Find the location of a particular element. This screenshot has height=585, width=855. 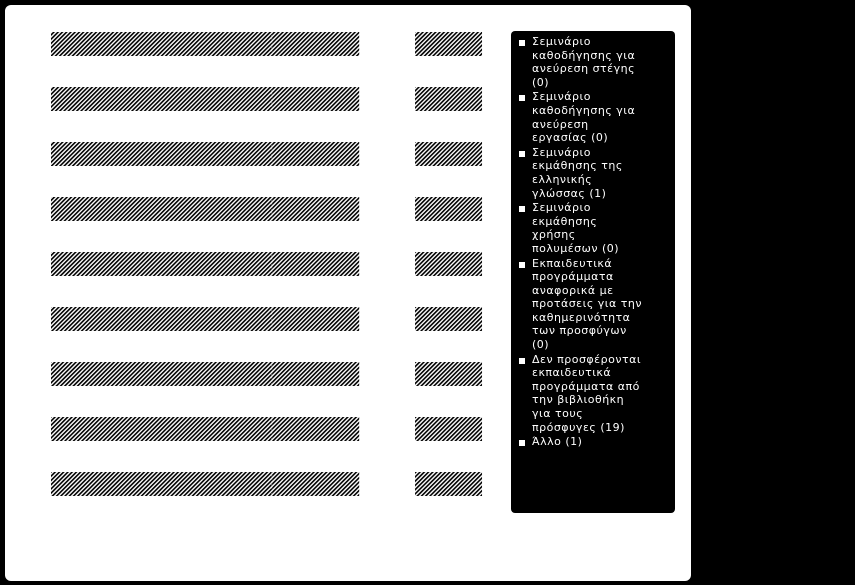

bar-row2-seg3 is located at coordinates (449, 99).